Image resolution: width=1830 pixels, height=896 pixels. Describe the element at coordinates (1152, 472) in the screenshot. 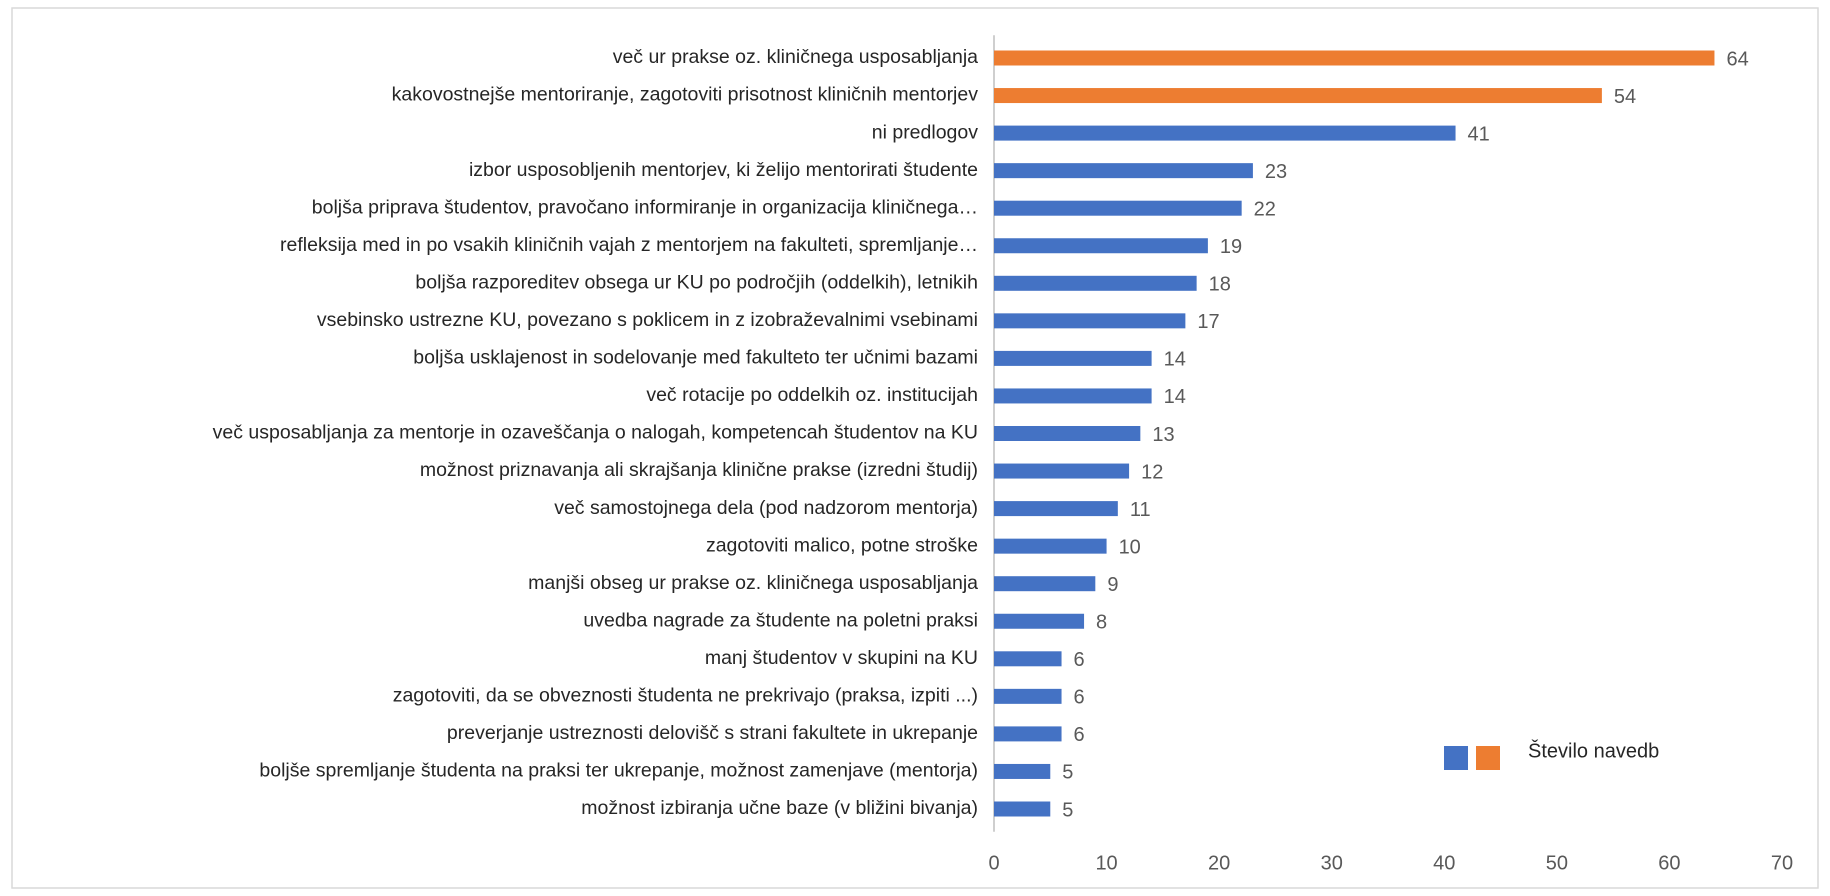

I see `value-label: 12` at that location.